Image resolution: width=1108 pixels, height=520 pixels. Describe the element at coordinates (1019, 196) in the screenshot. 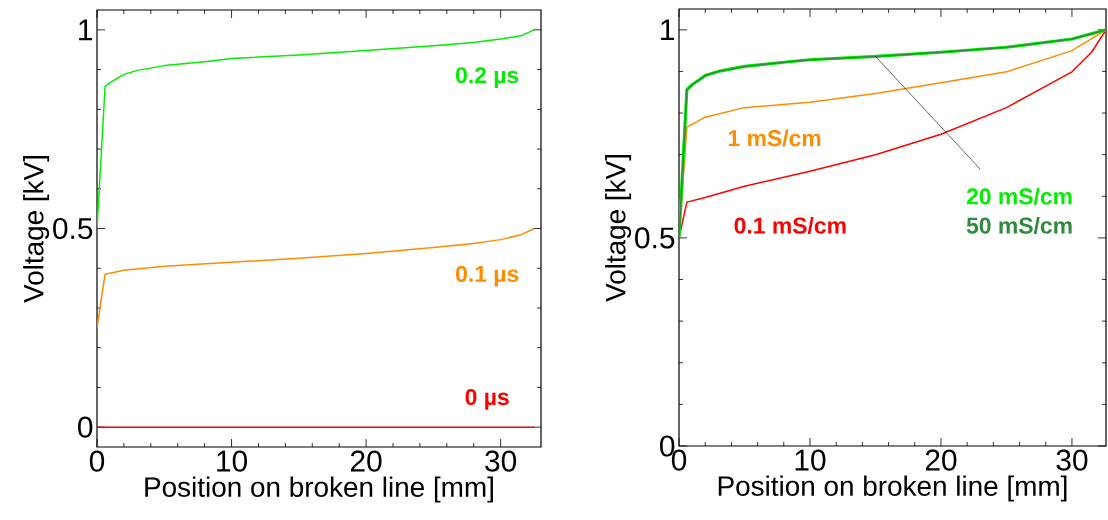

I see `text: 20 mS/cm` at that location.